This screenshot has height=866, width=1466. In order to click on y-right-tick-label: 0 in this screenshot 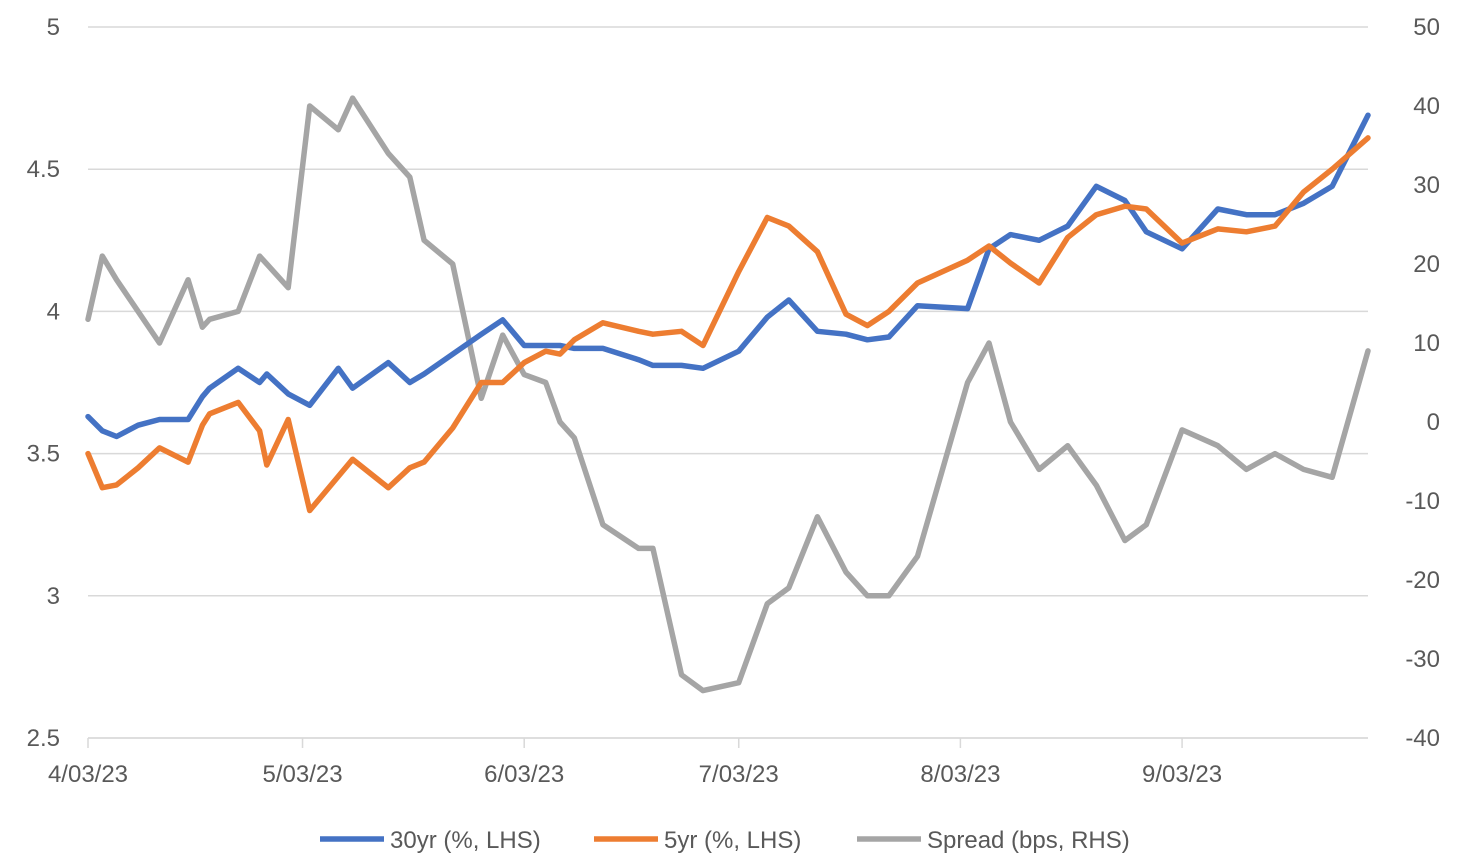, I will do `click(1433, 422)`.